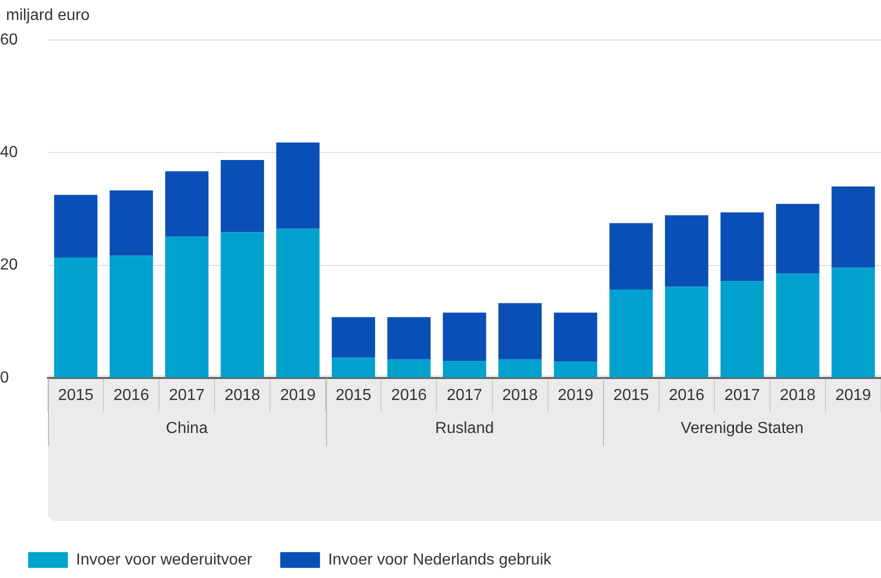 The height and width of the screenshot is (578, 881). What do you see at coordinates (742, 428) in the screenshot?
I see `text: Verenigde Staten` at bounding box center [742, 428].